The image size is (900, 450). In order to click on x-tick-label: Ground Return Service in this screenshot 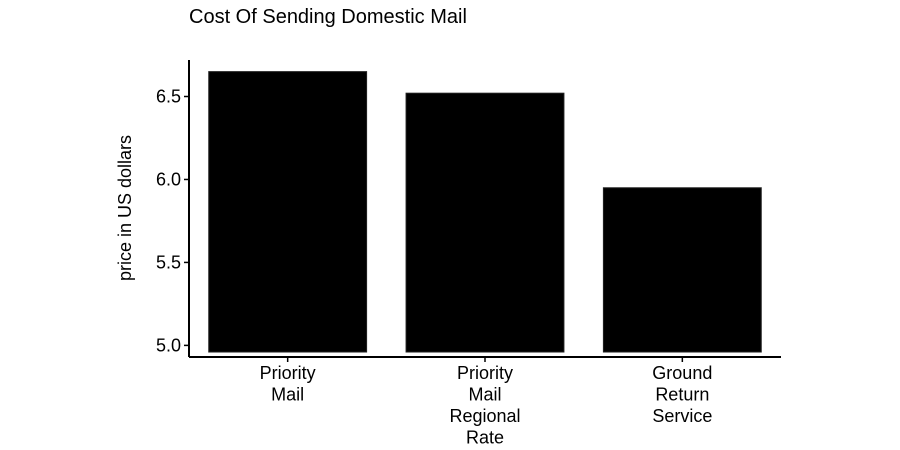, I will do `click(682, 394)`.